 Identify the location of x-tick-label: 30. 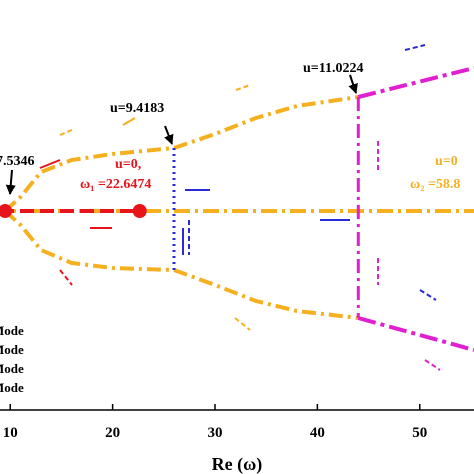
(214, 433).